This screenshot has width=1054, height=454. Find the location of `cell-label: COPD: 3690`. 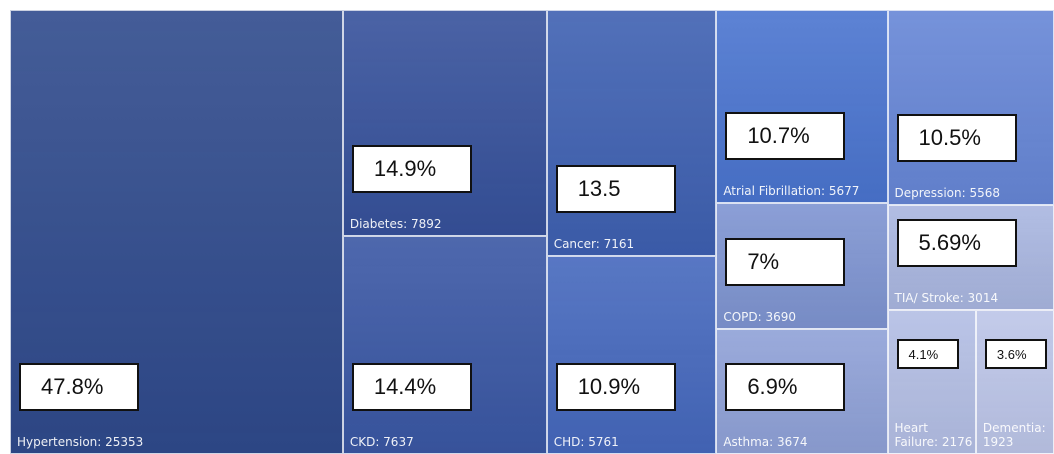

cell-label: COPD: 3690 is located at coordinates (760, 316).